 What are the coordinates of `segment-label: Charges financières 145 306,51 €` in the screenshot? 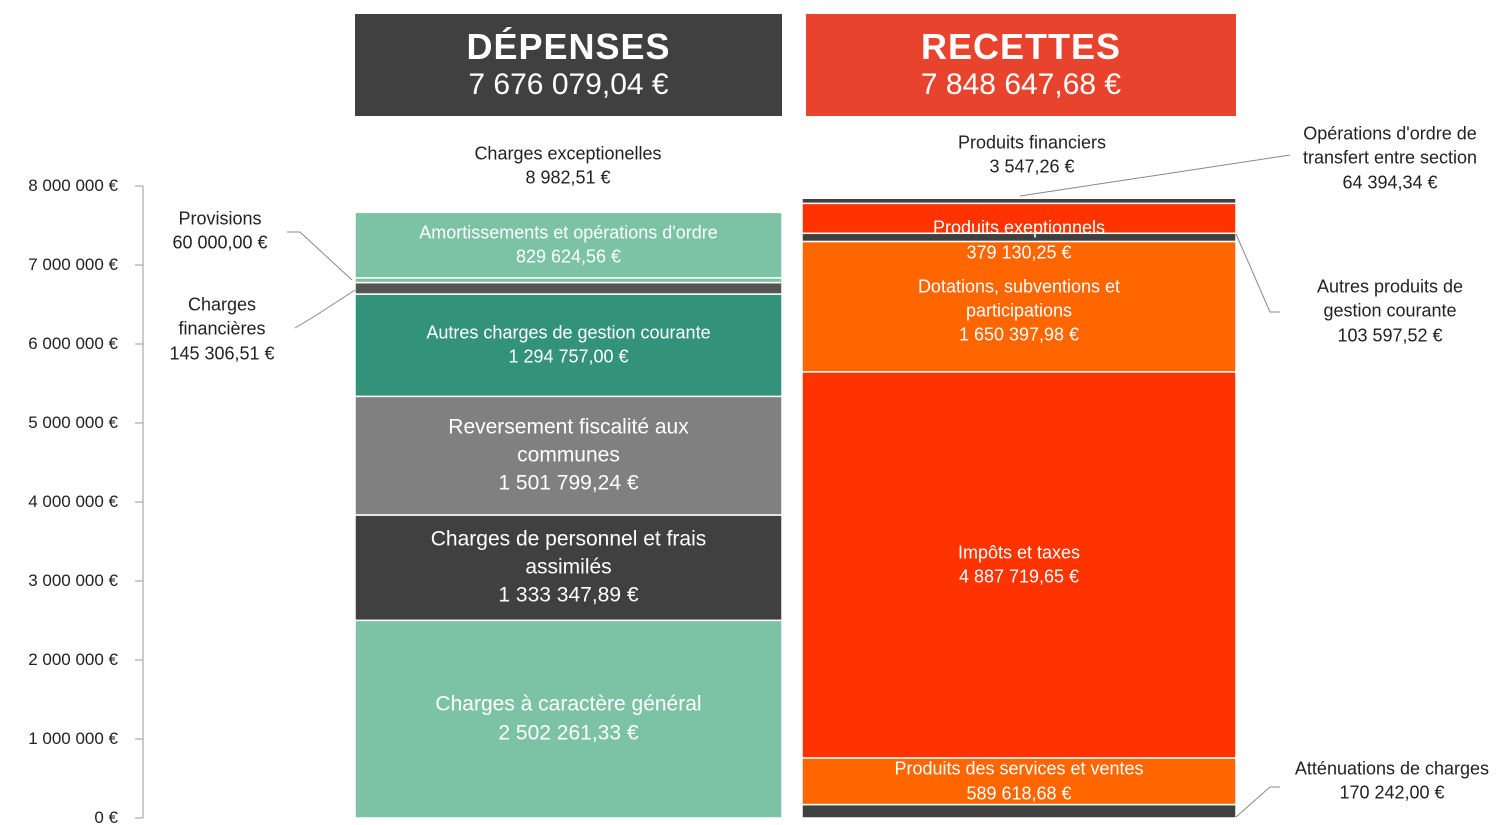 It's located at (222, 329).